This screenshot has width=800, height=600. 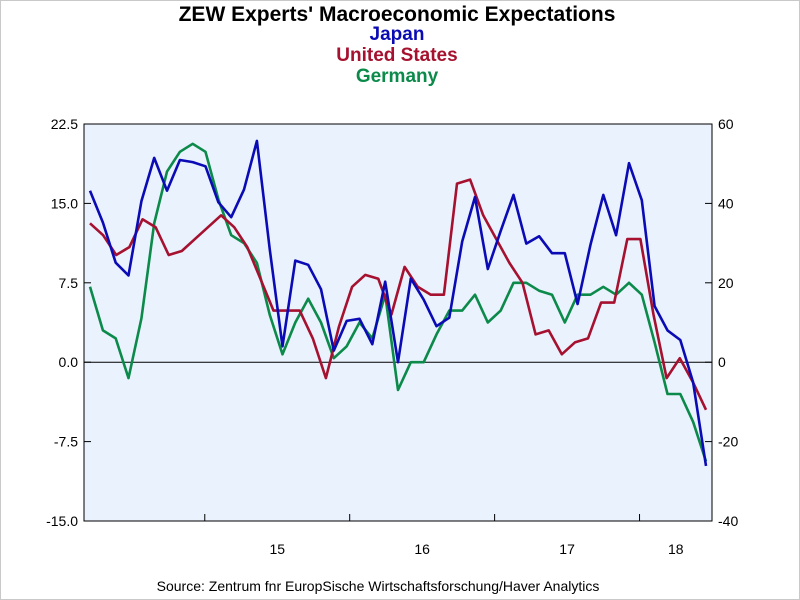 I want to click on x-tick-label: 18, so click(x=676, y=549).